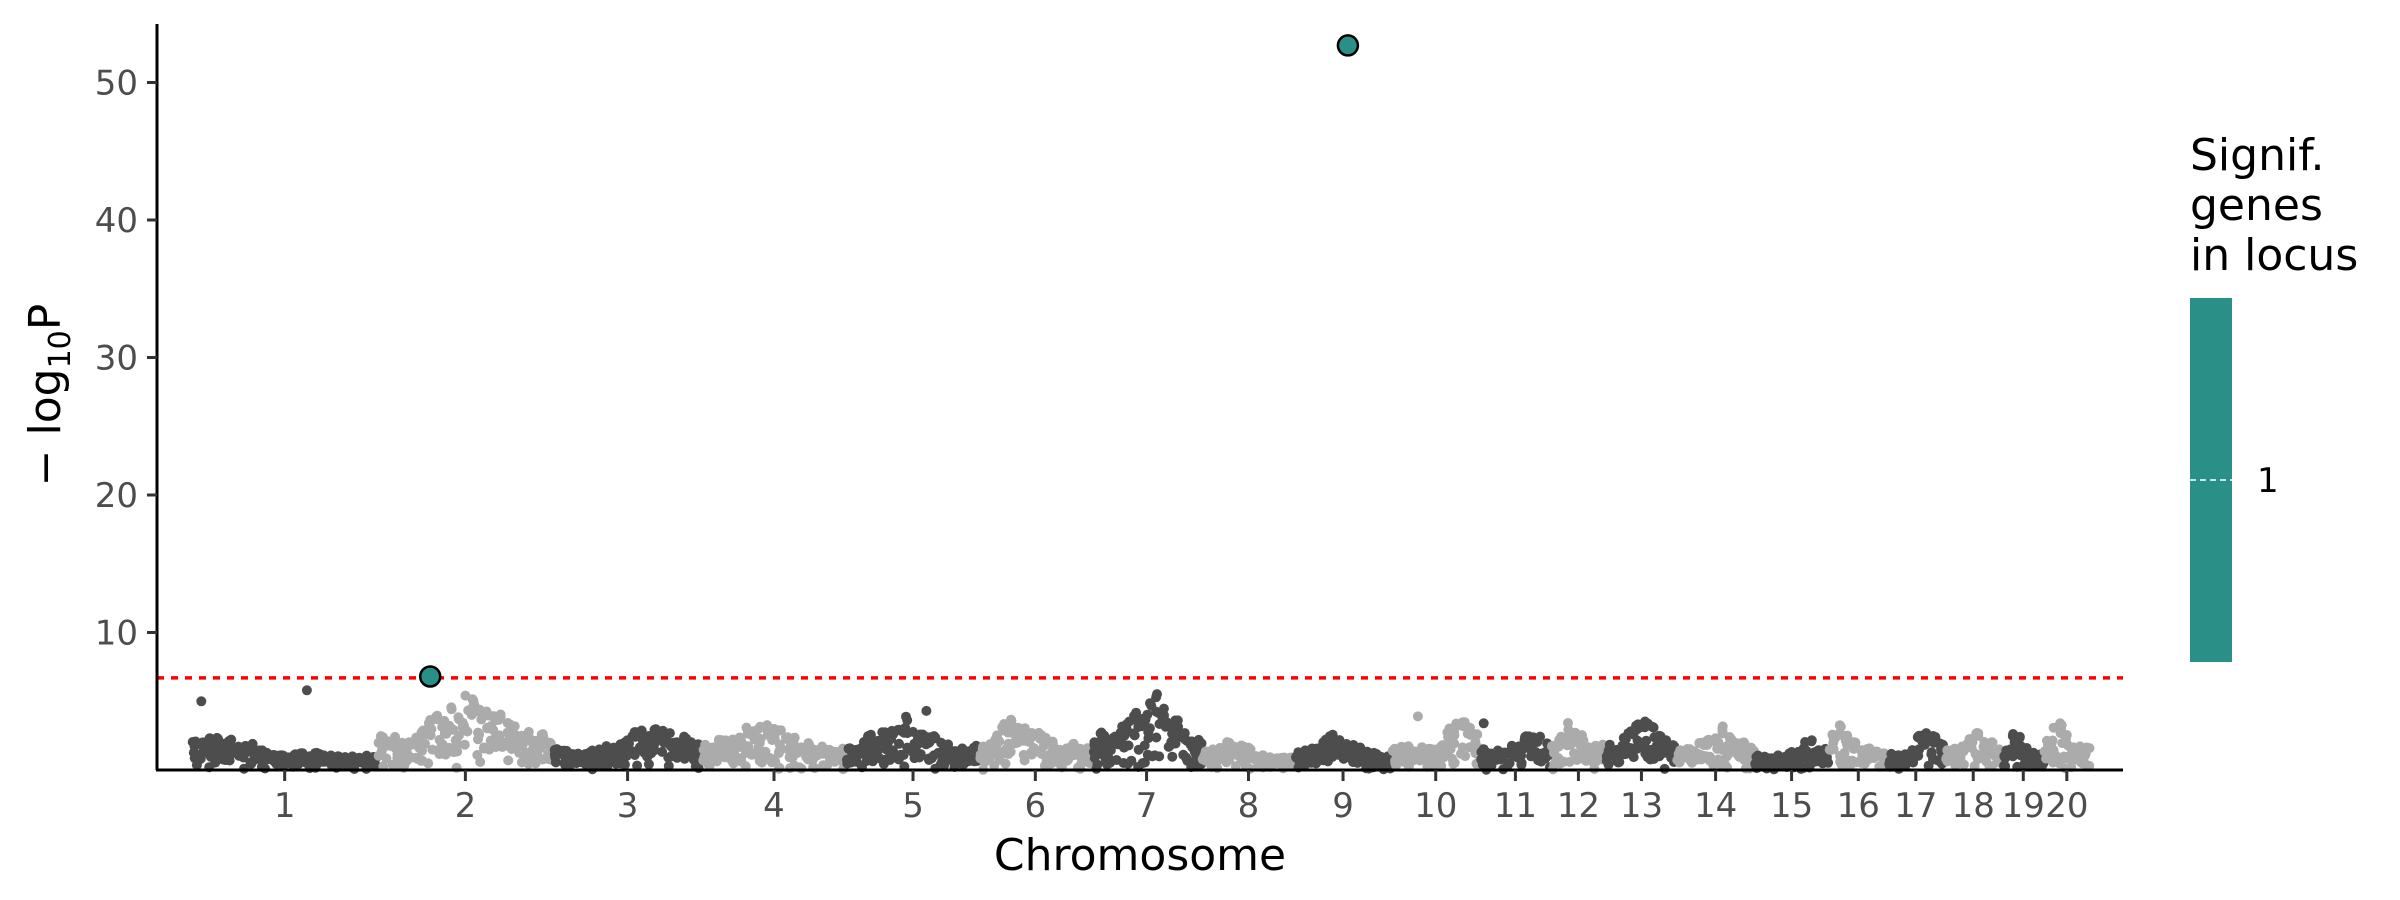 This screenshot has height=900, width=2400. What do you see at coordinates (2256, 205) in the screenshot?
I see `legend-title-line-2: genes` at bounding box center [2256, 205].